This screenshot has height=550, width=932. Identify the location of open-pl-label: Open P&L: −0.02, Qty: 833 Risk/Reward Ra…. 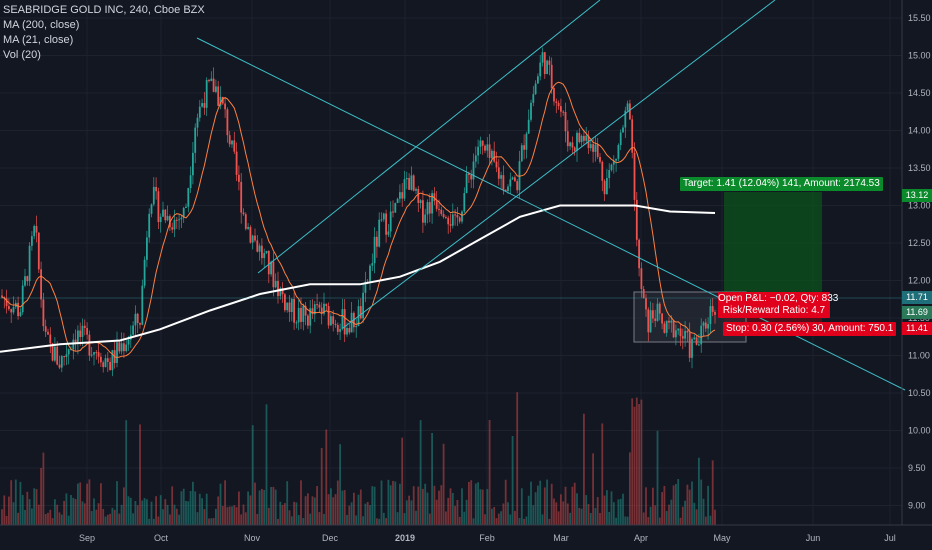
(778, 305).